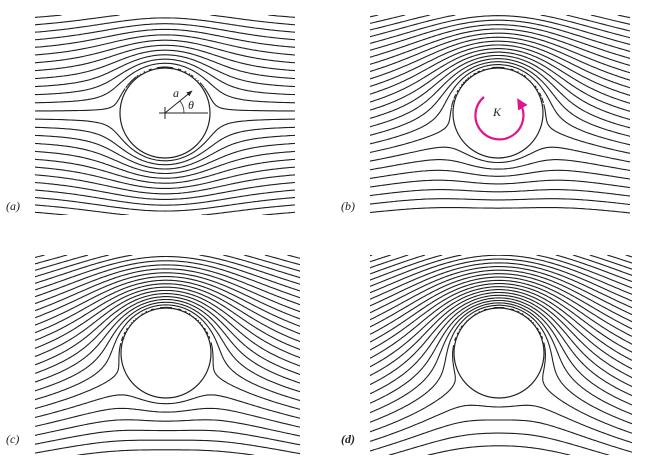  I want to click on angle-symbol: θ, so click(191, 105).